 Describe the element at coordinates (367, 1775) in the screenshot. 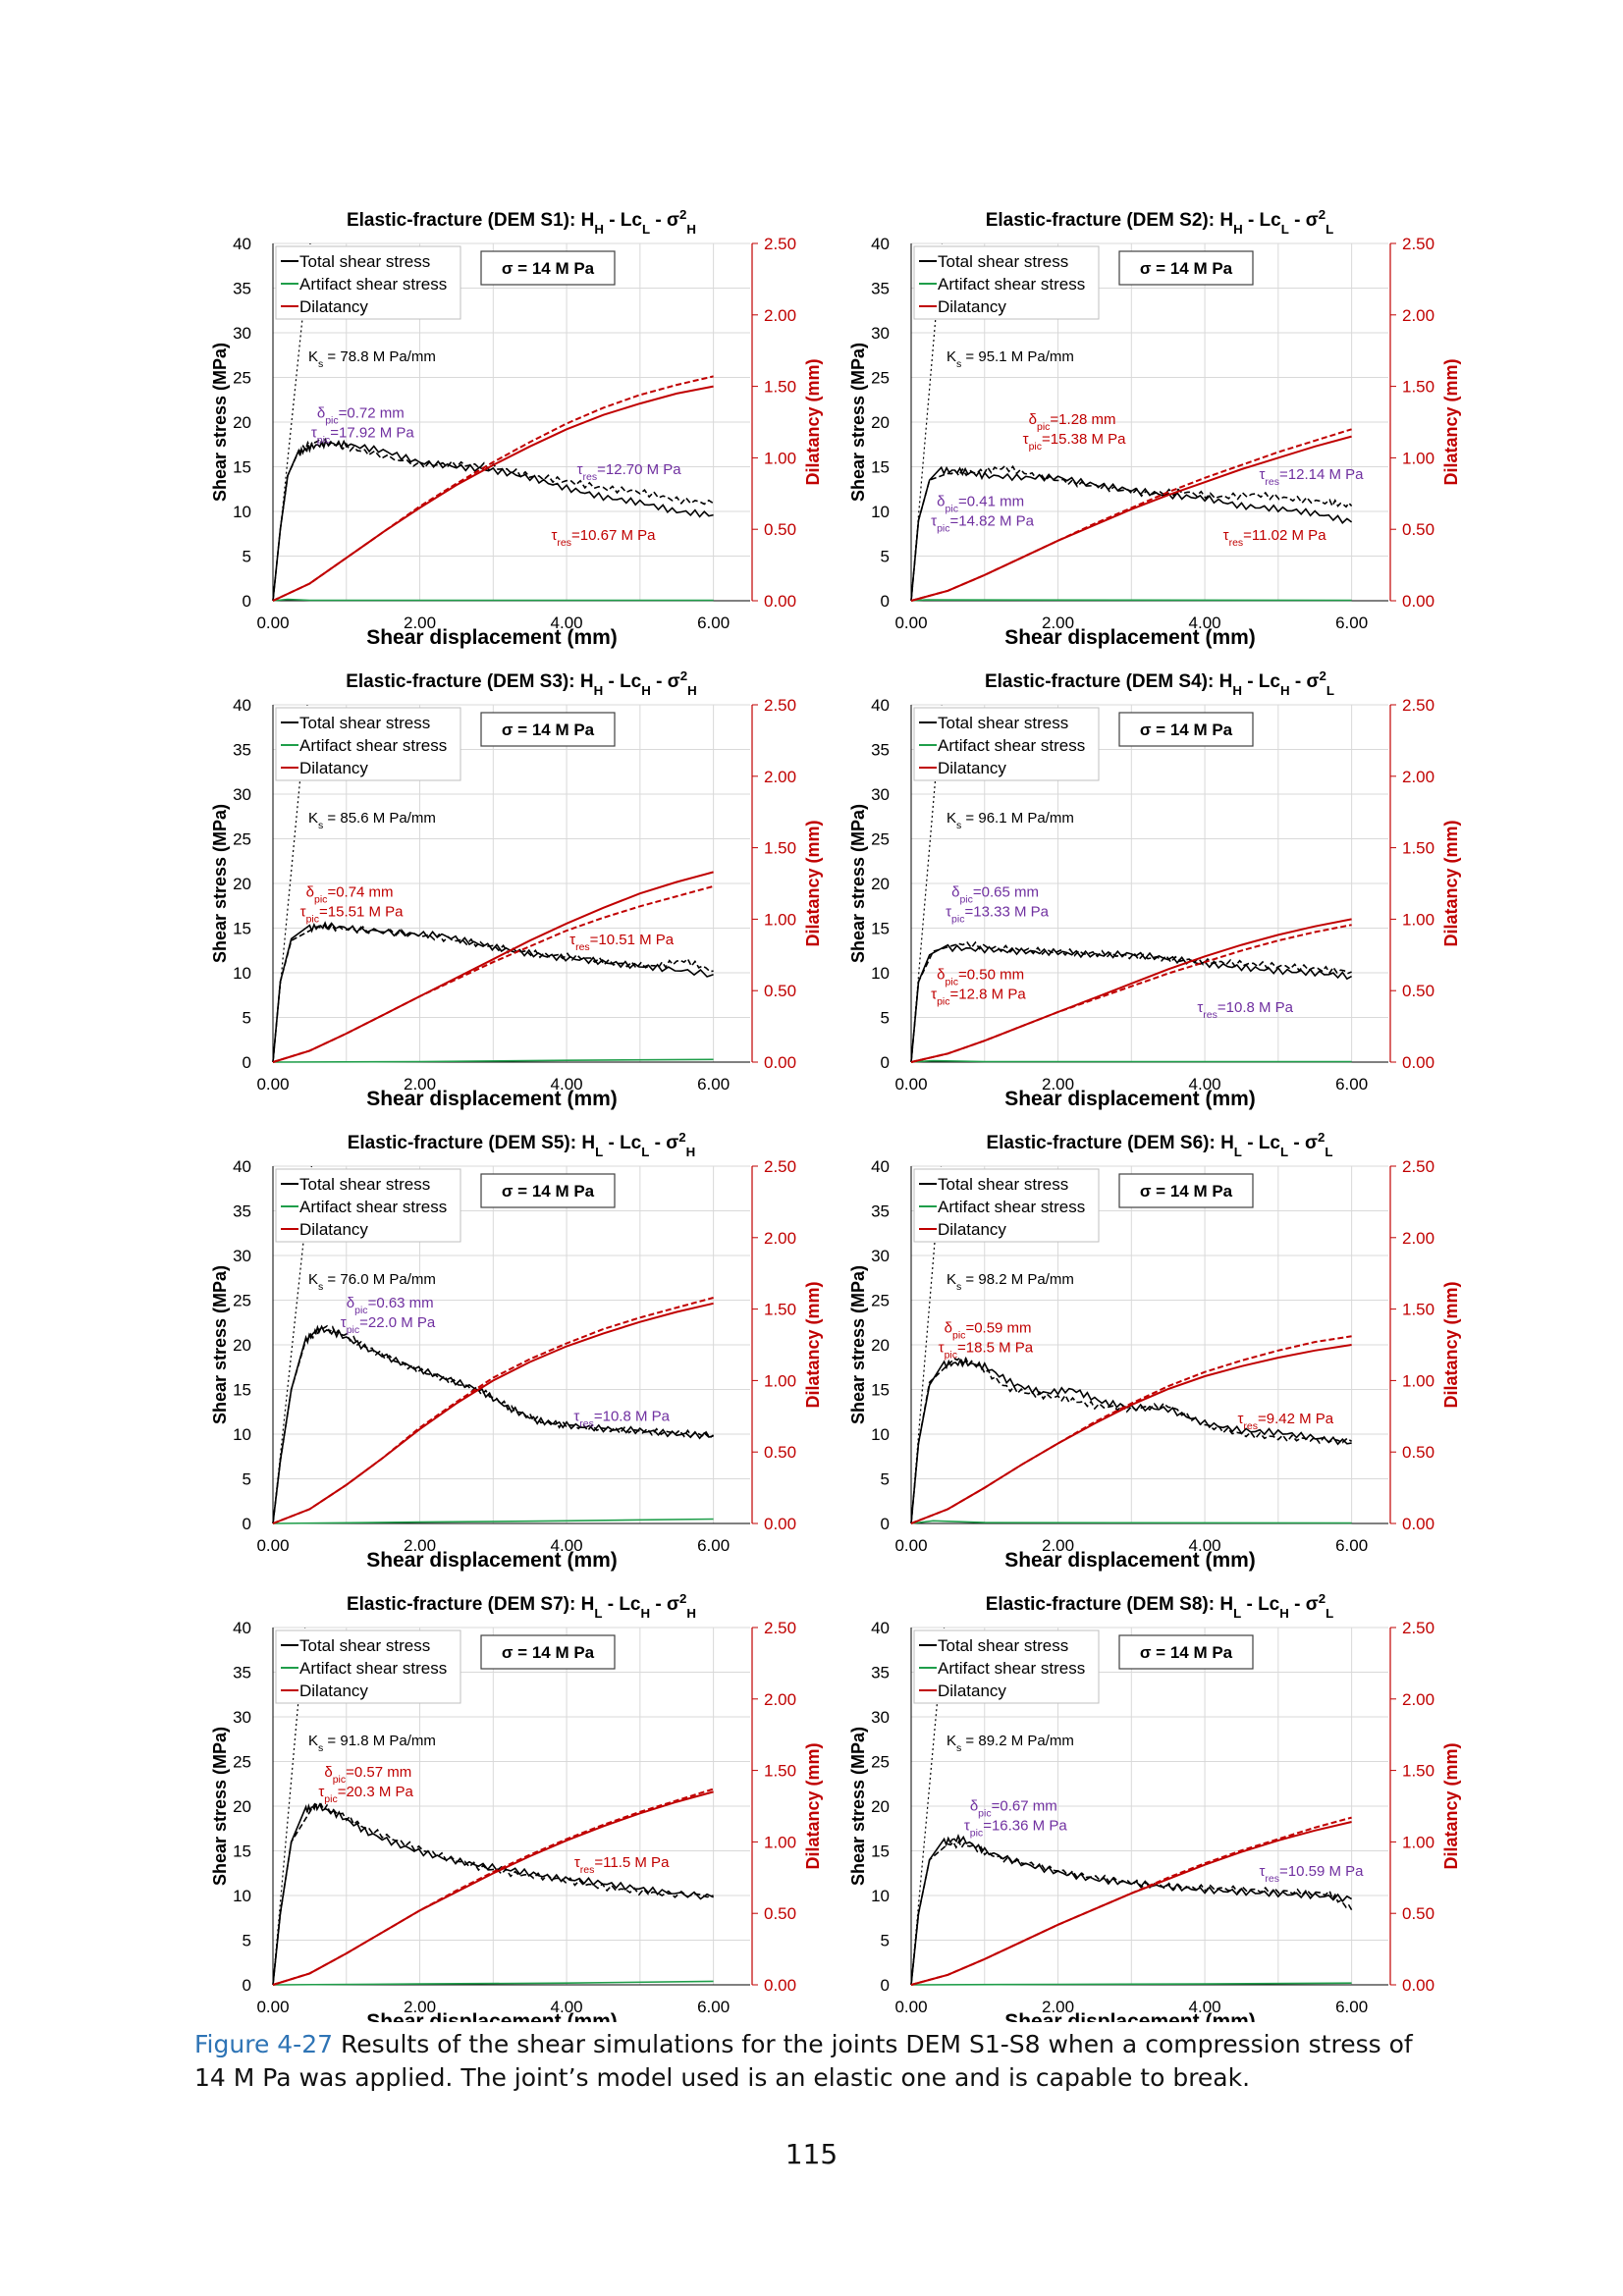

I see `peak-annotation-delta: δpic=0.57 mm` at that location.